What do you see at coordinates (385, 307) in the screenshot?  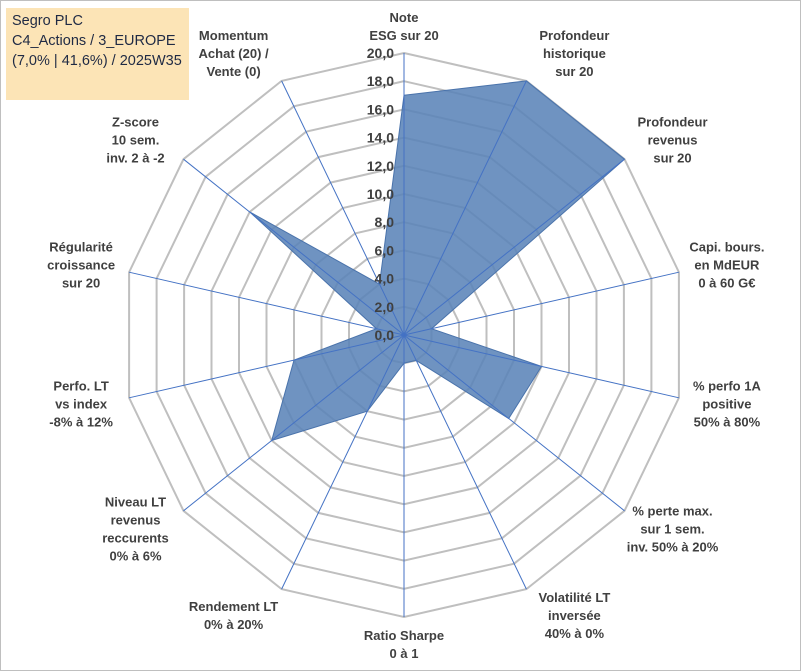 I see `tick-label: 2,0` at bounding box center [385, 307].